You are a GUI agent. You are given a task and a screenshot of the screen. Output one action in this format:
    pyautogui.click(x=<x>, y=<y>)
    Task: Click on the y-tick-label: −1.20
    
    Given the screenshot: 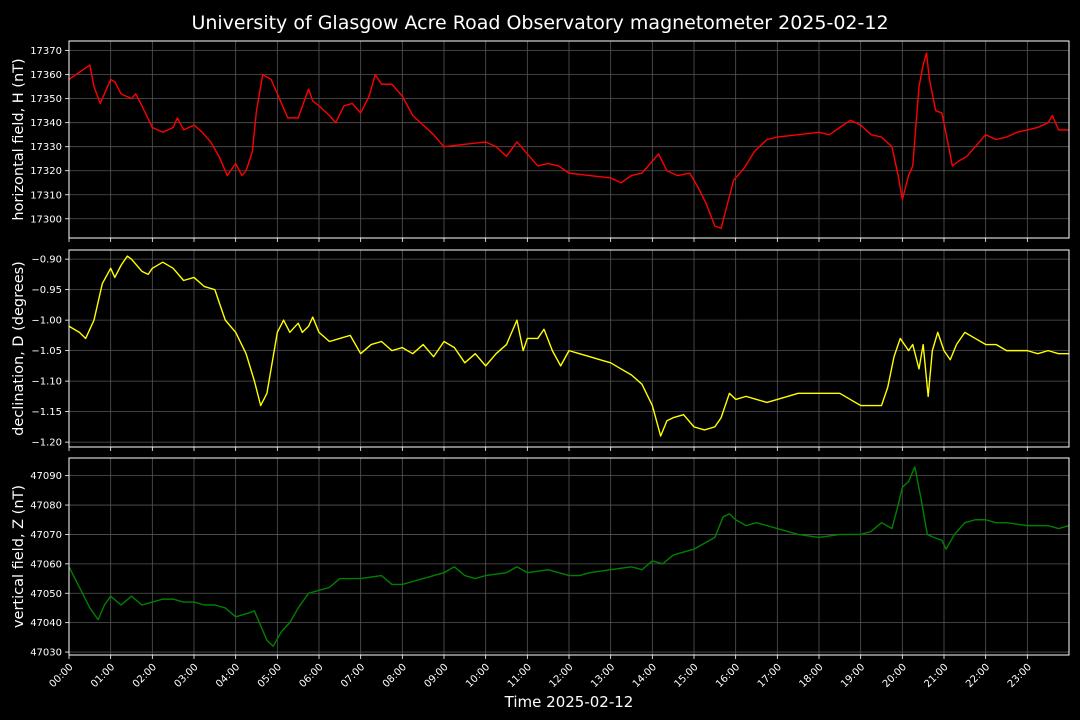 What is the action you would take?
    pyautogui.click(x=46, y=443)
    